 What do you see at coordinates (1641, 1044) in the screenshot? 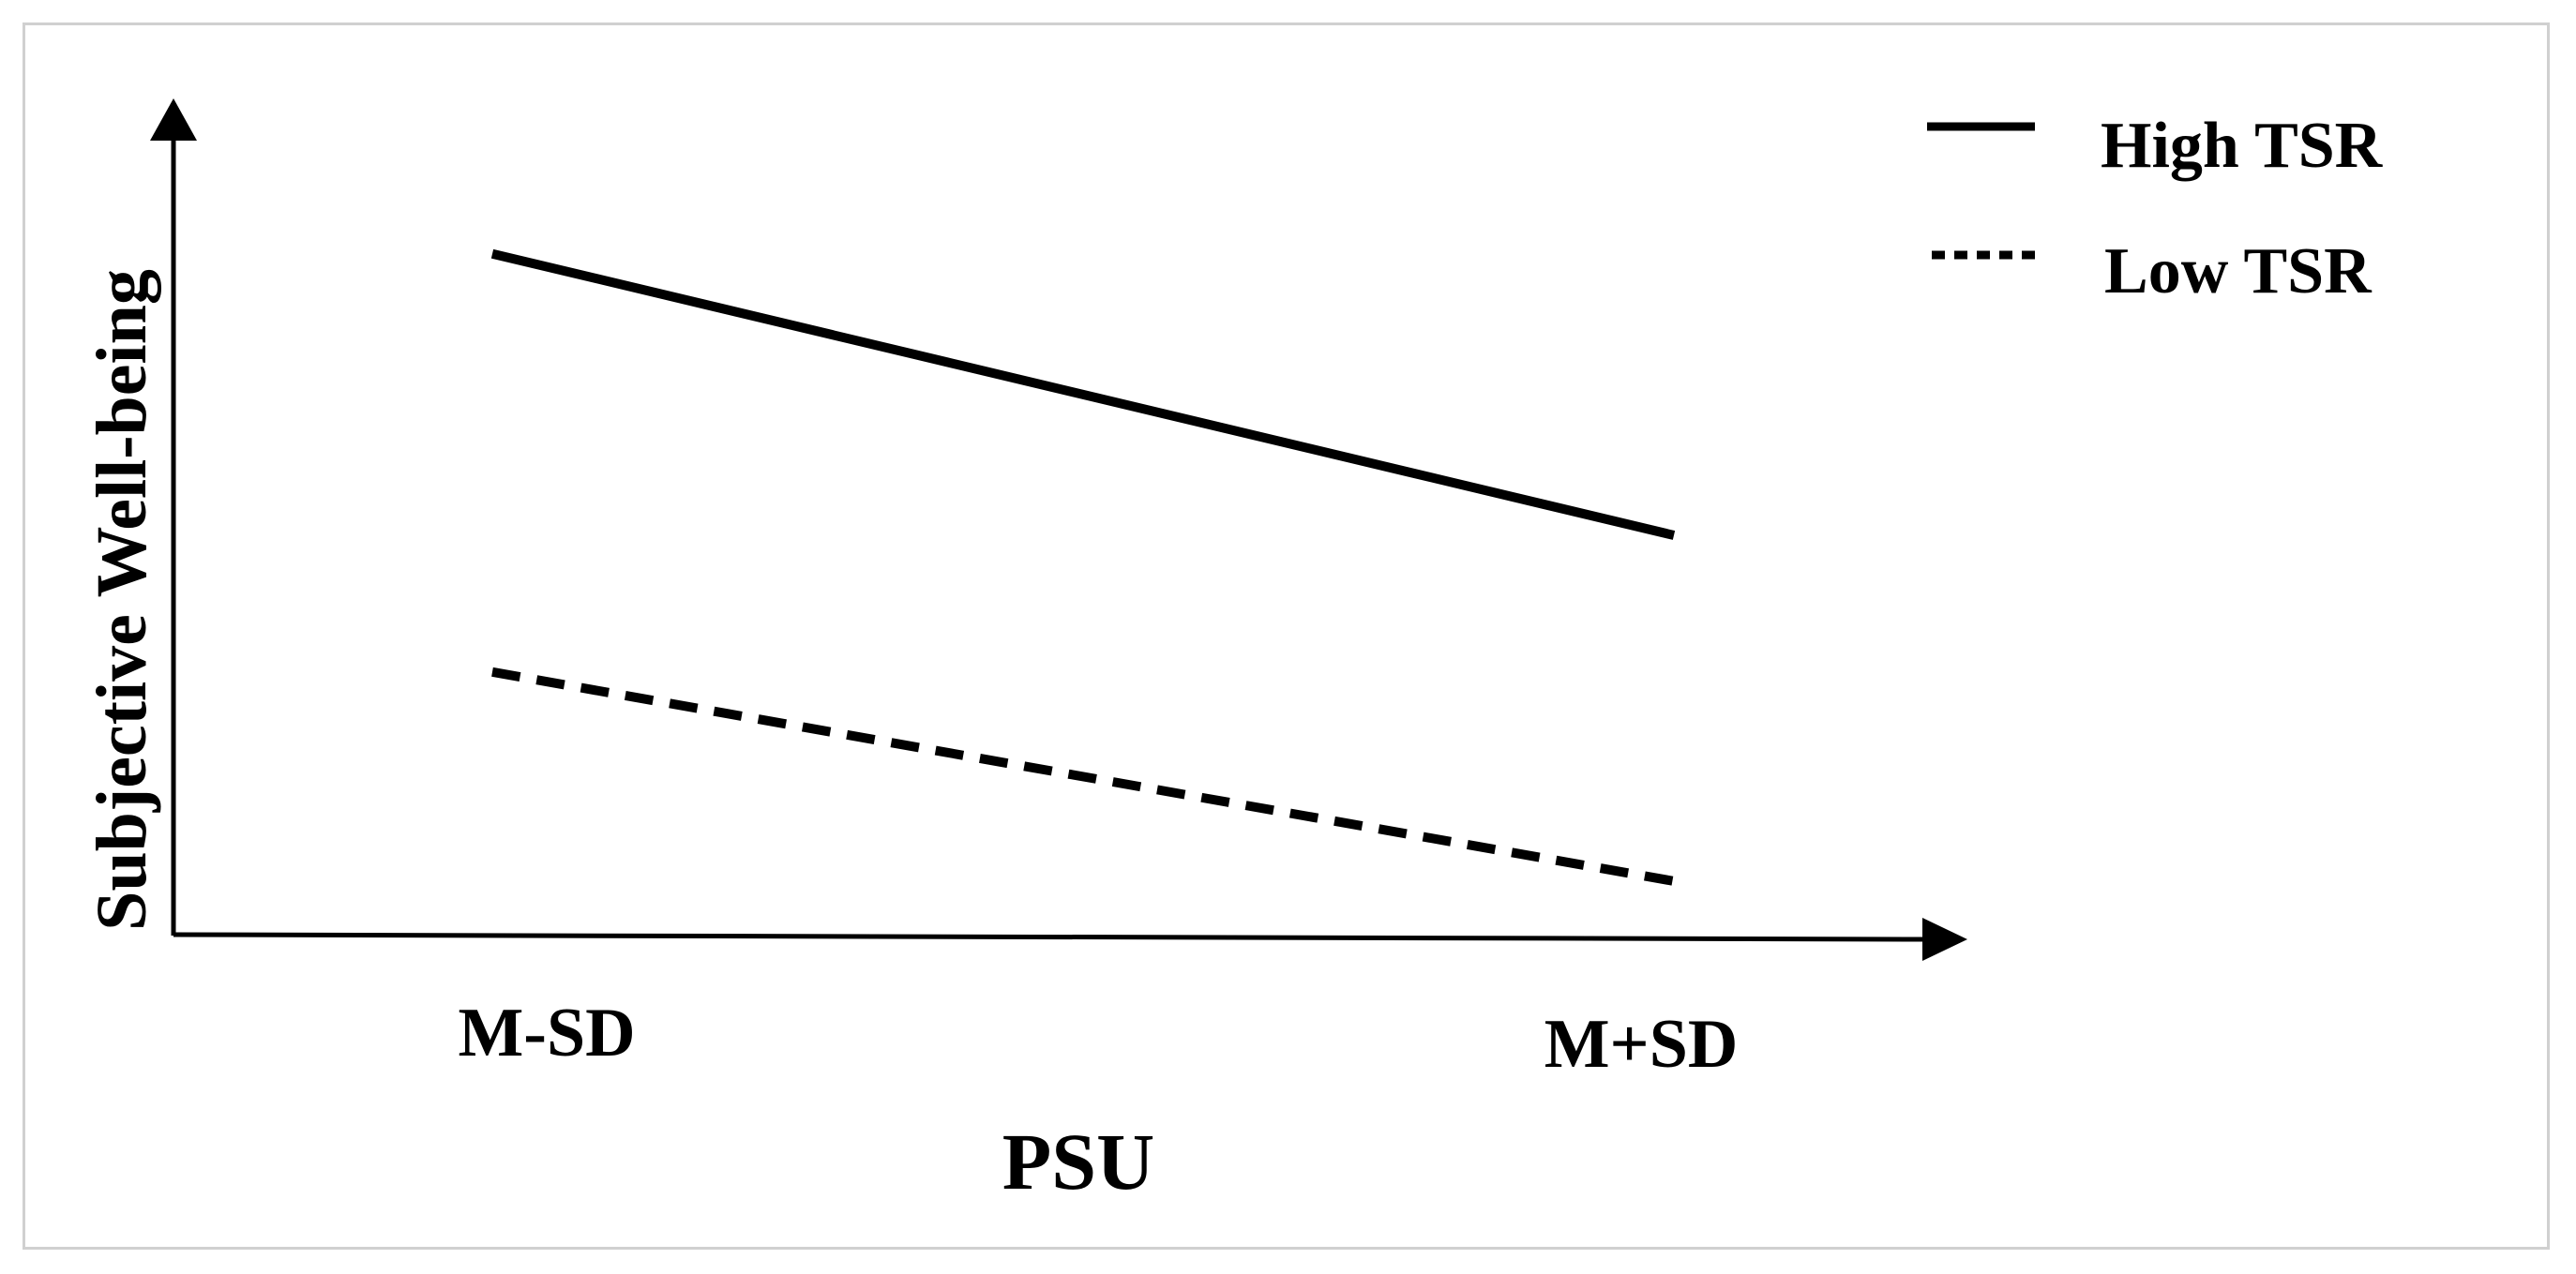
I see `x-tick-label-1: M+SD` at bounding box center [1641, 1044].